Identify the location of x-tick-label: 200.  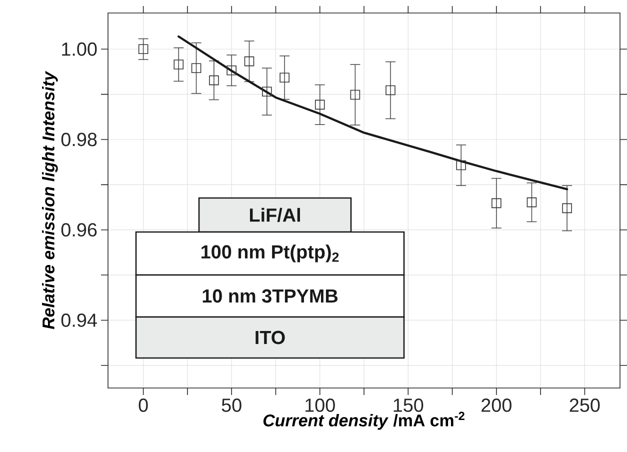
(497, 405).